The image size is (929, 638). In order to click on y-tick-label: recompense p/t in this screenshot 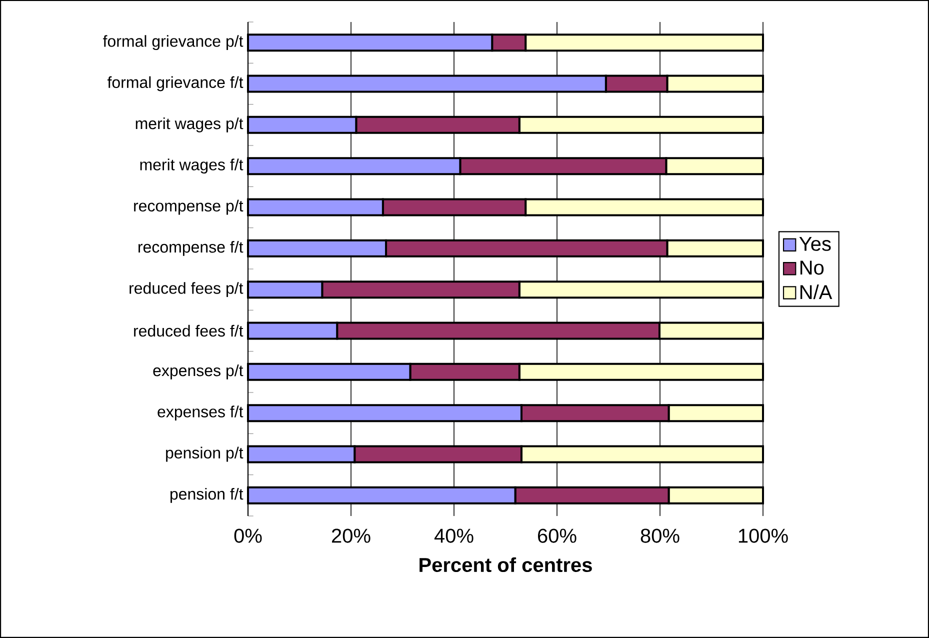, I will do `click(189, 207)`.